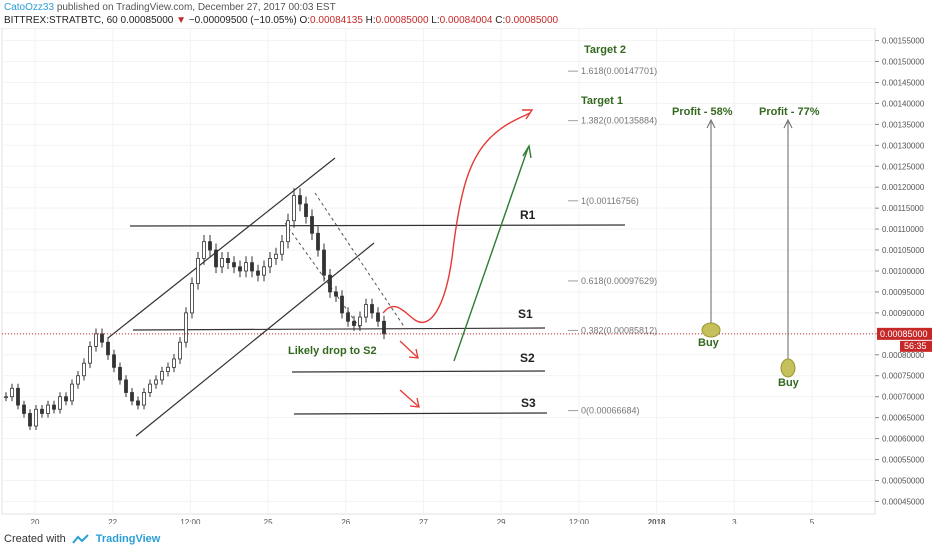 This screenshot has width=932, height=550. Describe the element at coordinates (602, 101) in the screenshot. I see `target-1-label: Target 1` at that location.